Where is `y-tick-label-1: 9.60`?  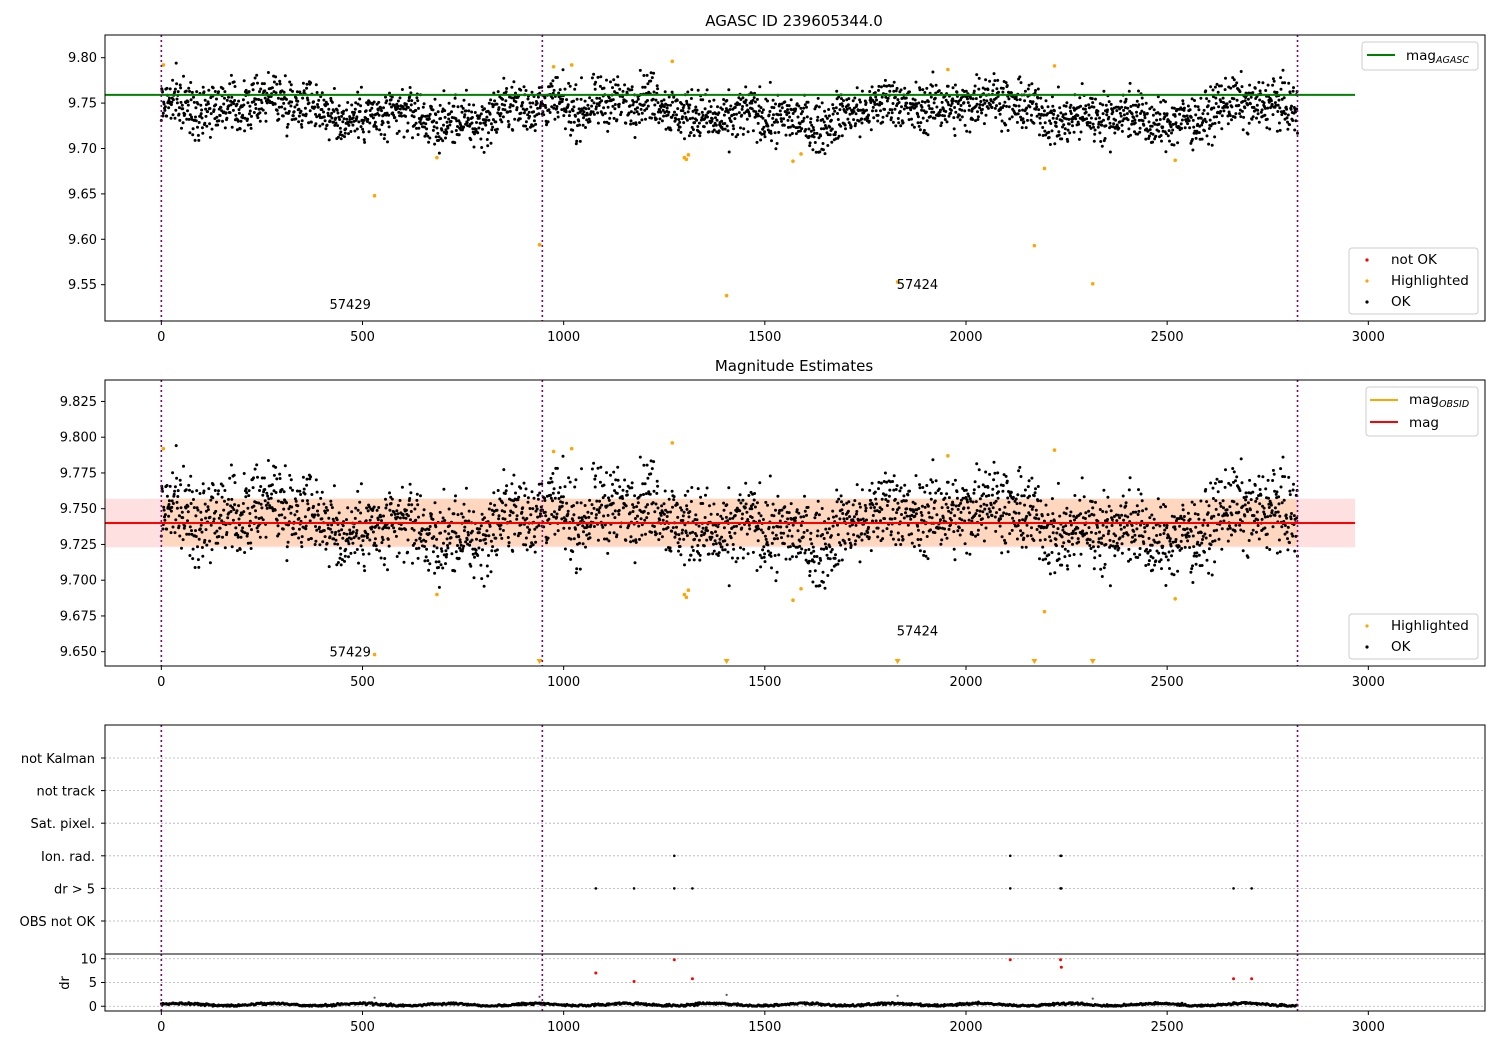
y-tick-label-1: 9.60 is located at coordinates (82, 240).